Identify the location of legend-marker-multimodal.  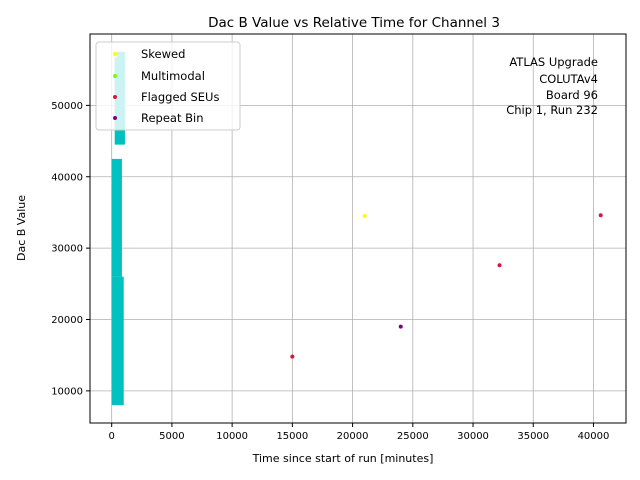
(115, 76).